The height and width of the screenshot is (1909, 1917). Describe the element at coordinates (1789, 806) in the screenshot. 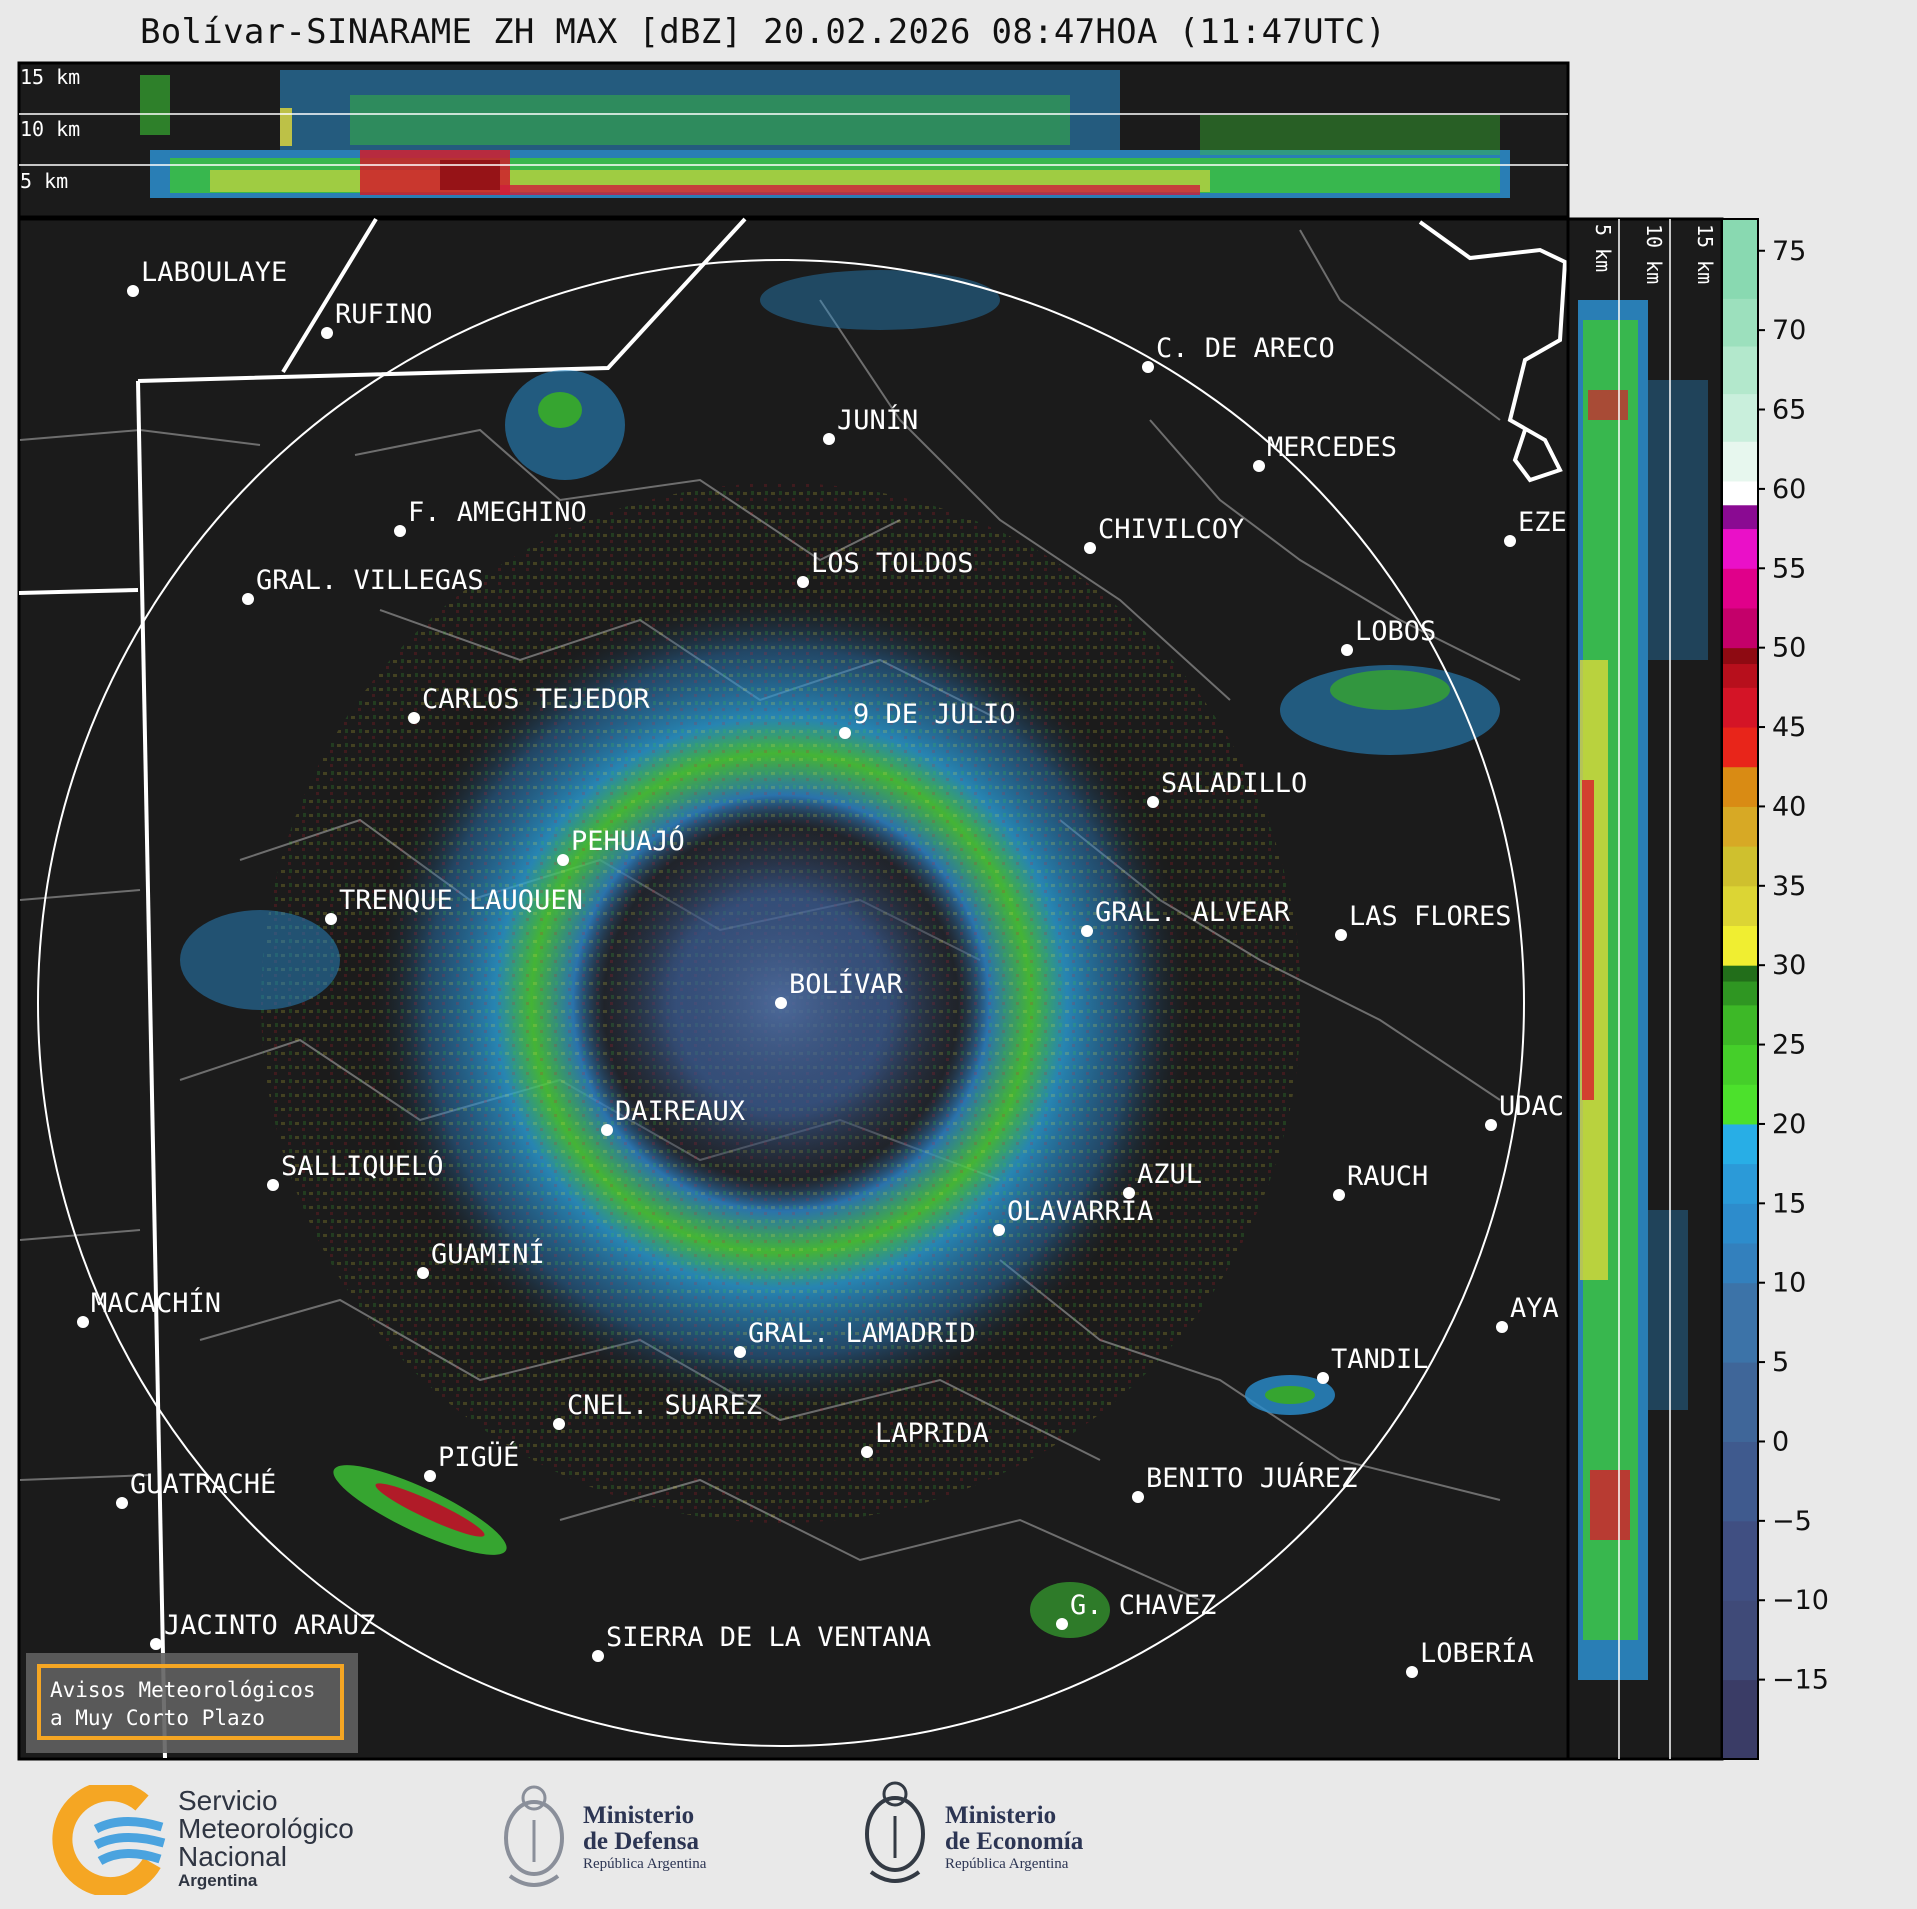

I see `colorbar-tick-label: 40` at that location.